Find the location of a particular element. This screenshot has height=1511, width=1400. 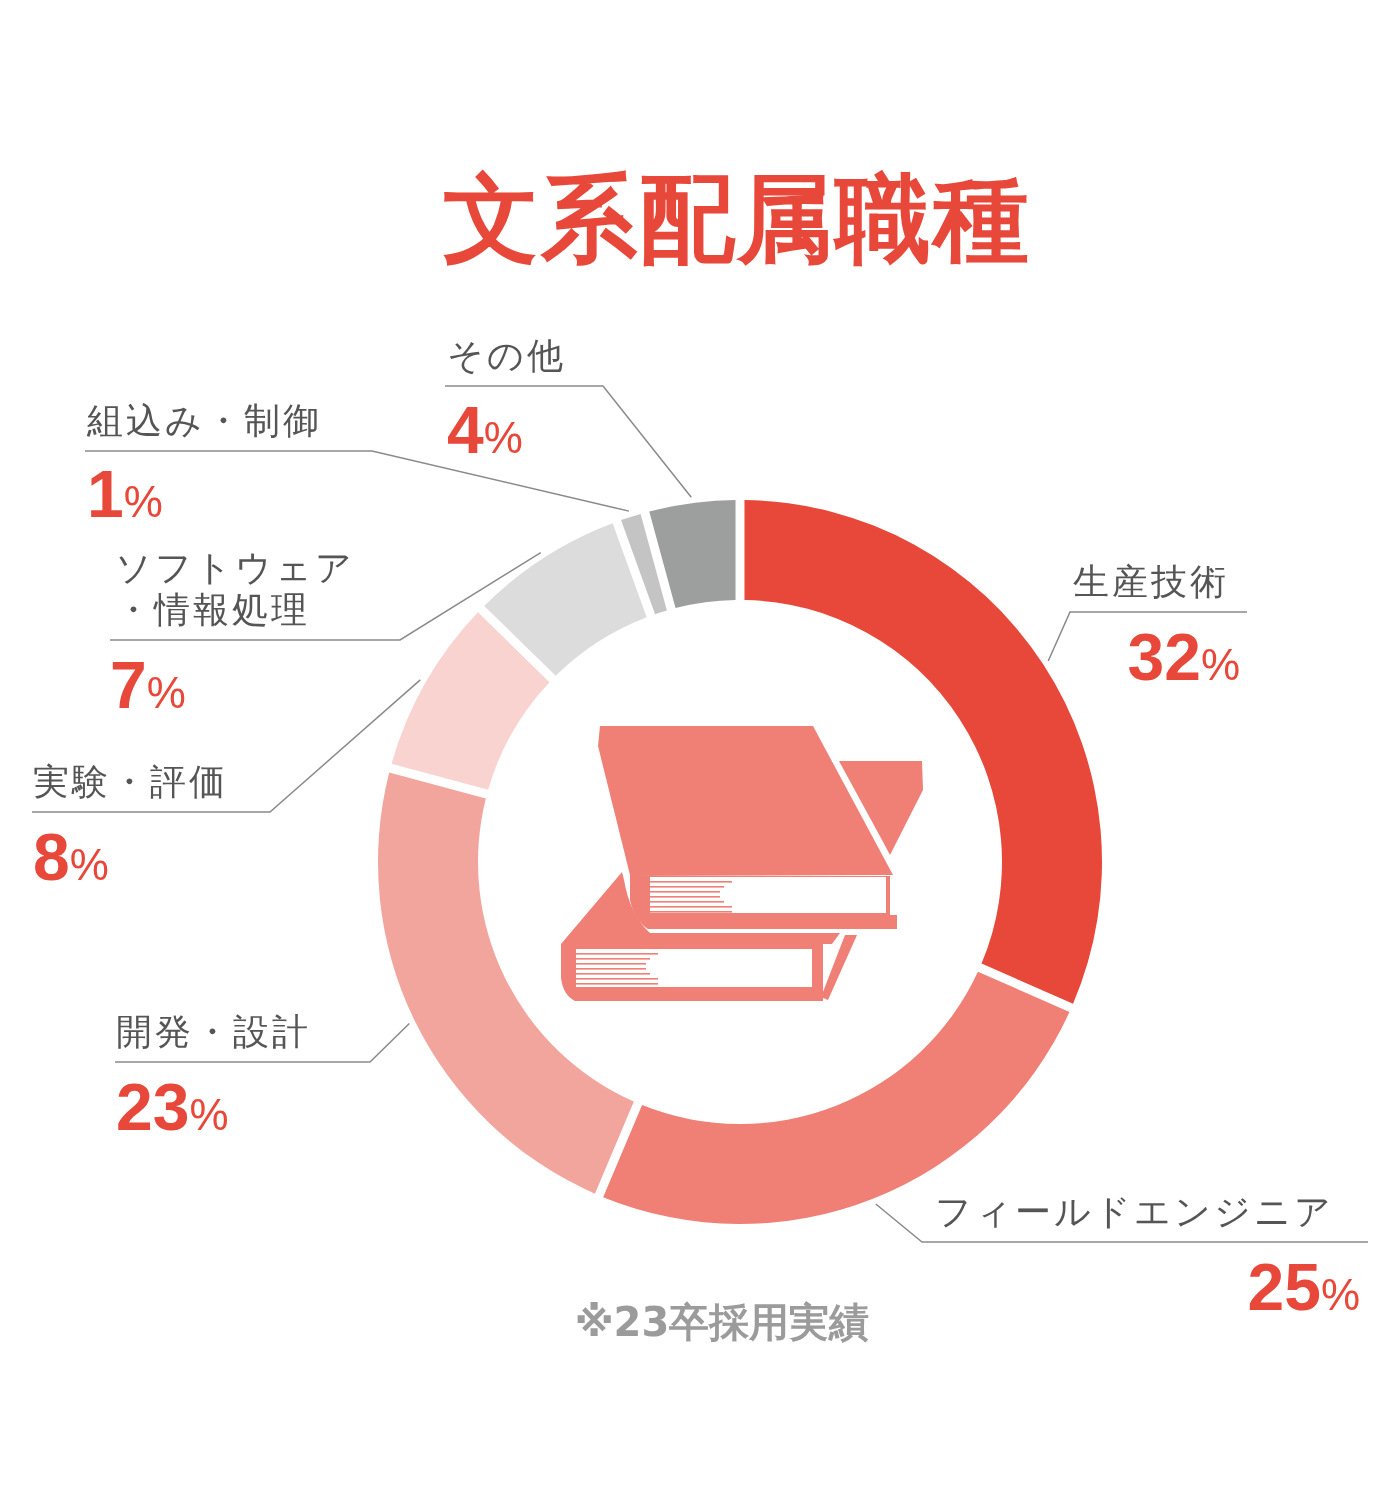

data-label: 23% is located at coordinates (172, 1107).